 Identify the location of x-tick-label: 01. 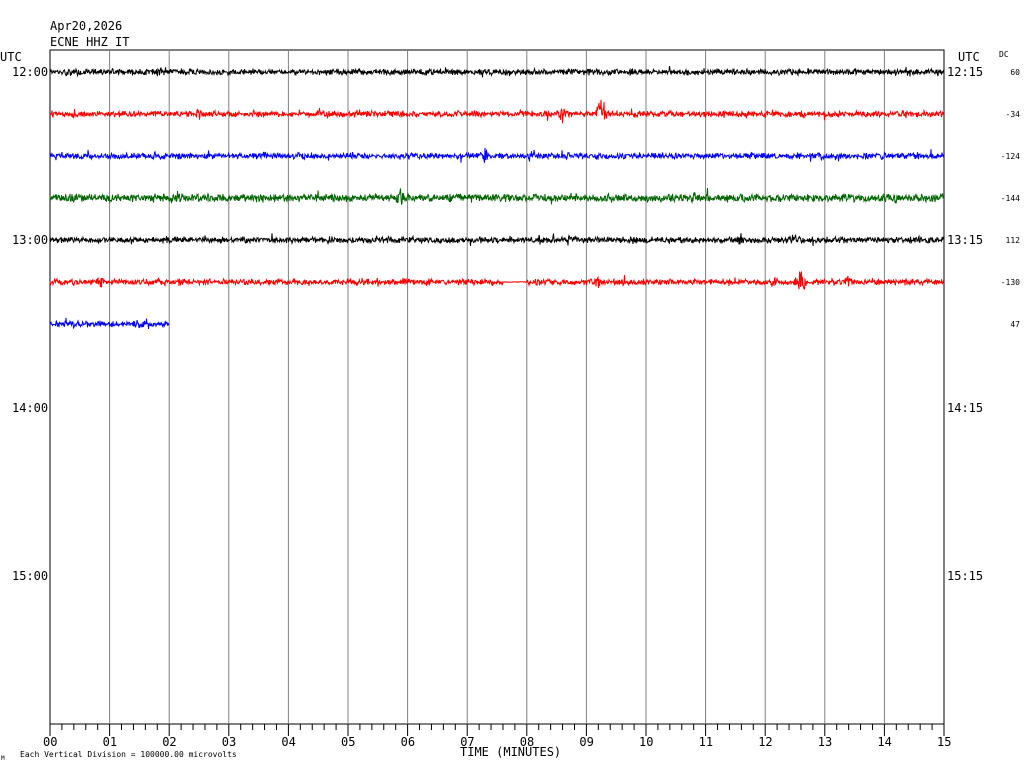
(110, 742).